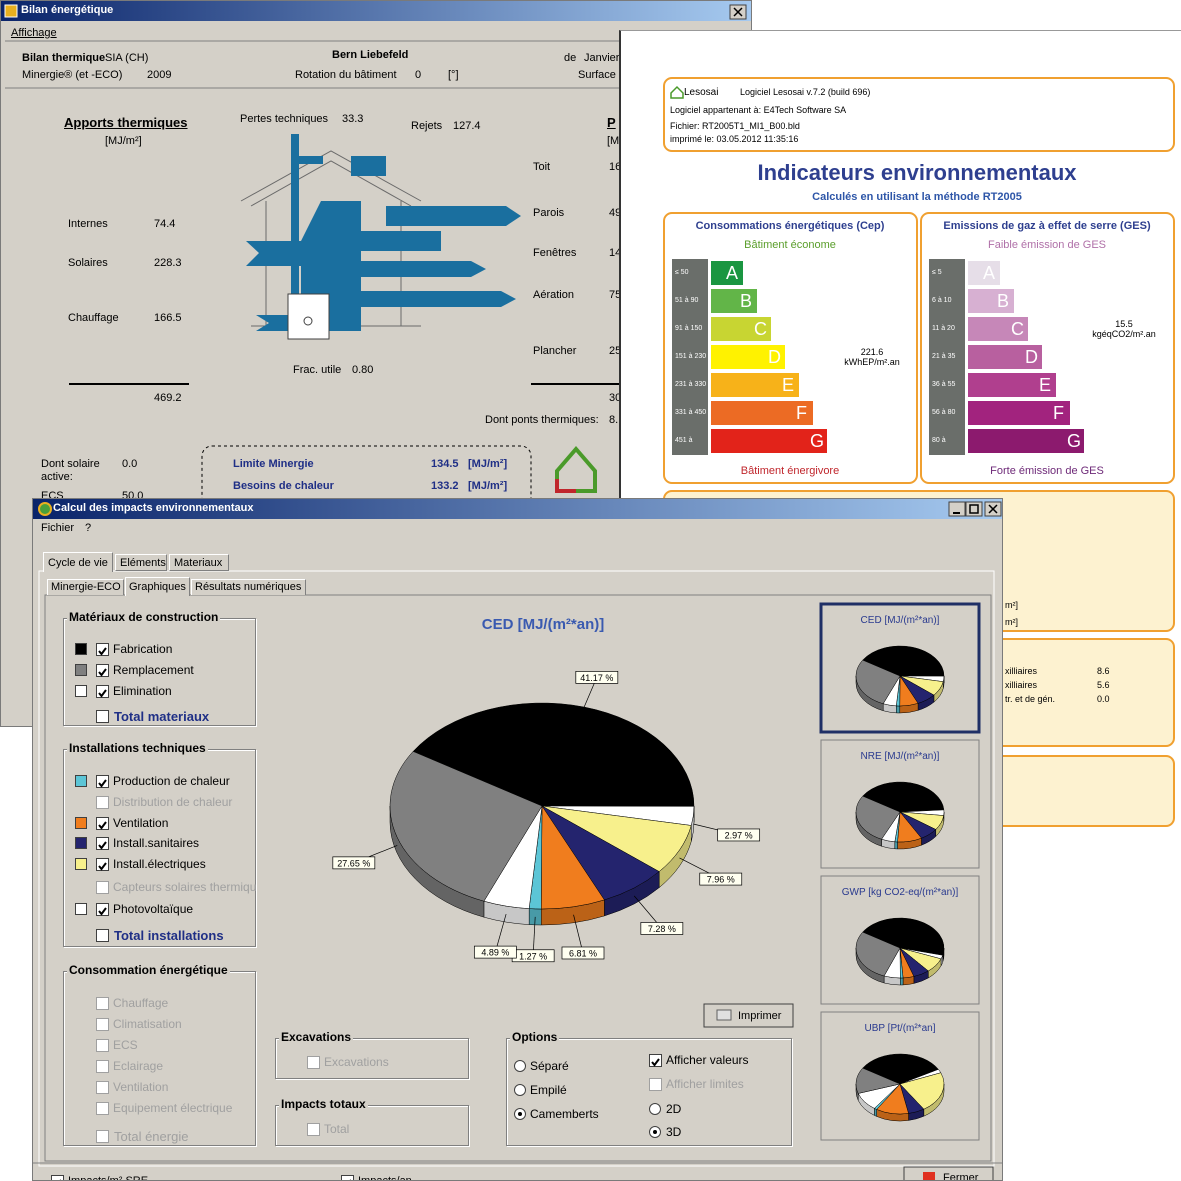  I want to click on label: Pertes techniques, so click(284, 119).